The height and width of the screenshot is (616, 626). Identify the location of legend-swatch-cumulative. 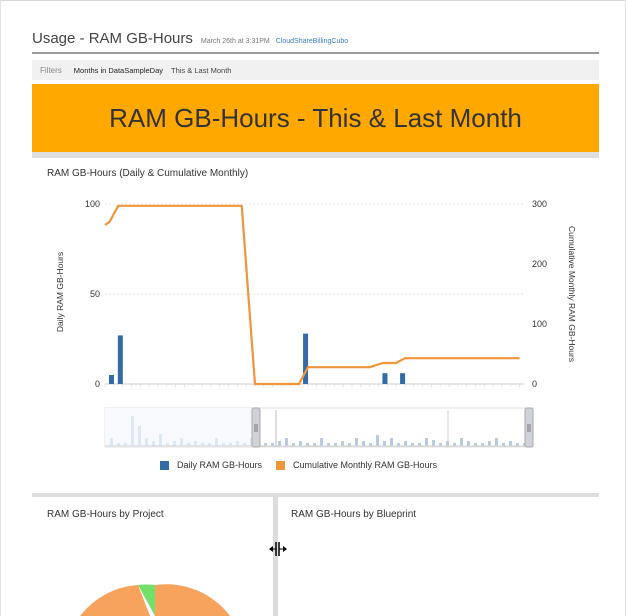
(281, 465).